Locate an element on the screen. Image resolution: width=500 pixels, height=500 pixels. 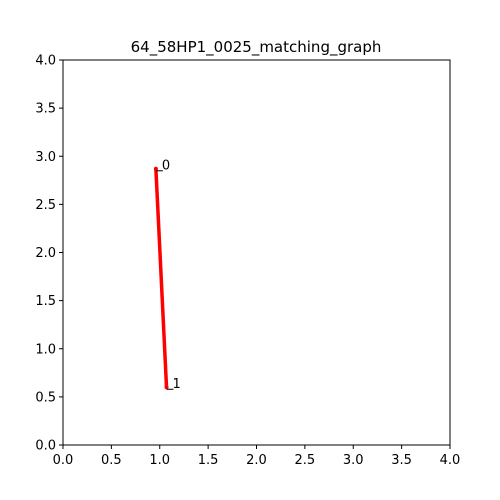
x-tick-label: 3.5 is located at coordinates (401, 460).